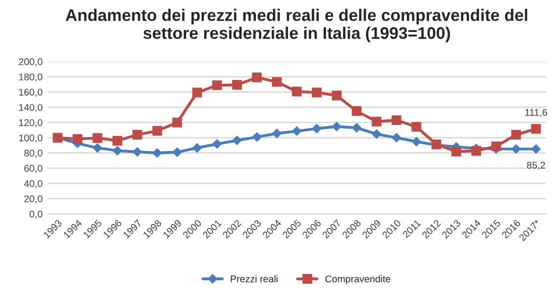  Describe the element at coordinates (33, 154) in the screenshot. I see `y-tick-label: 80,0` at that location.